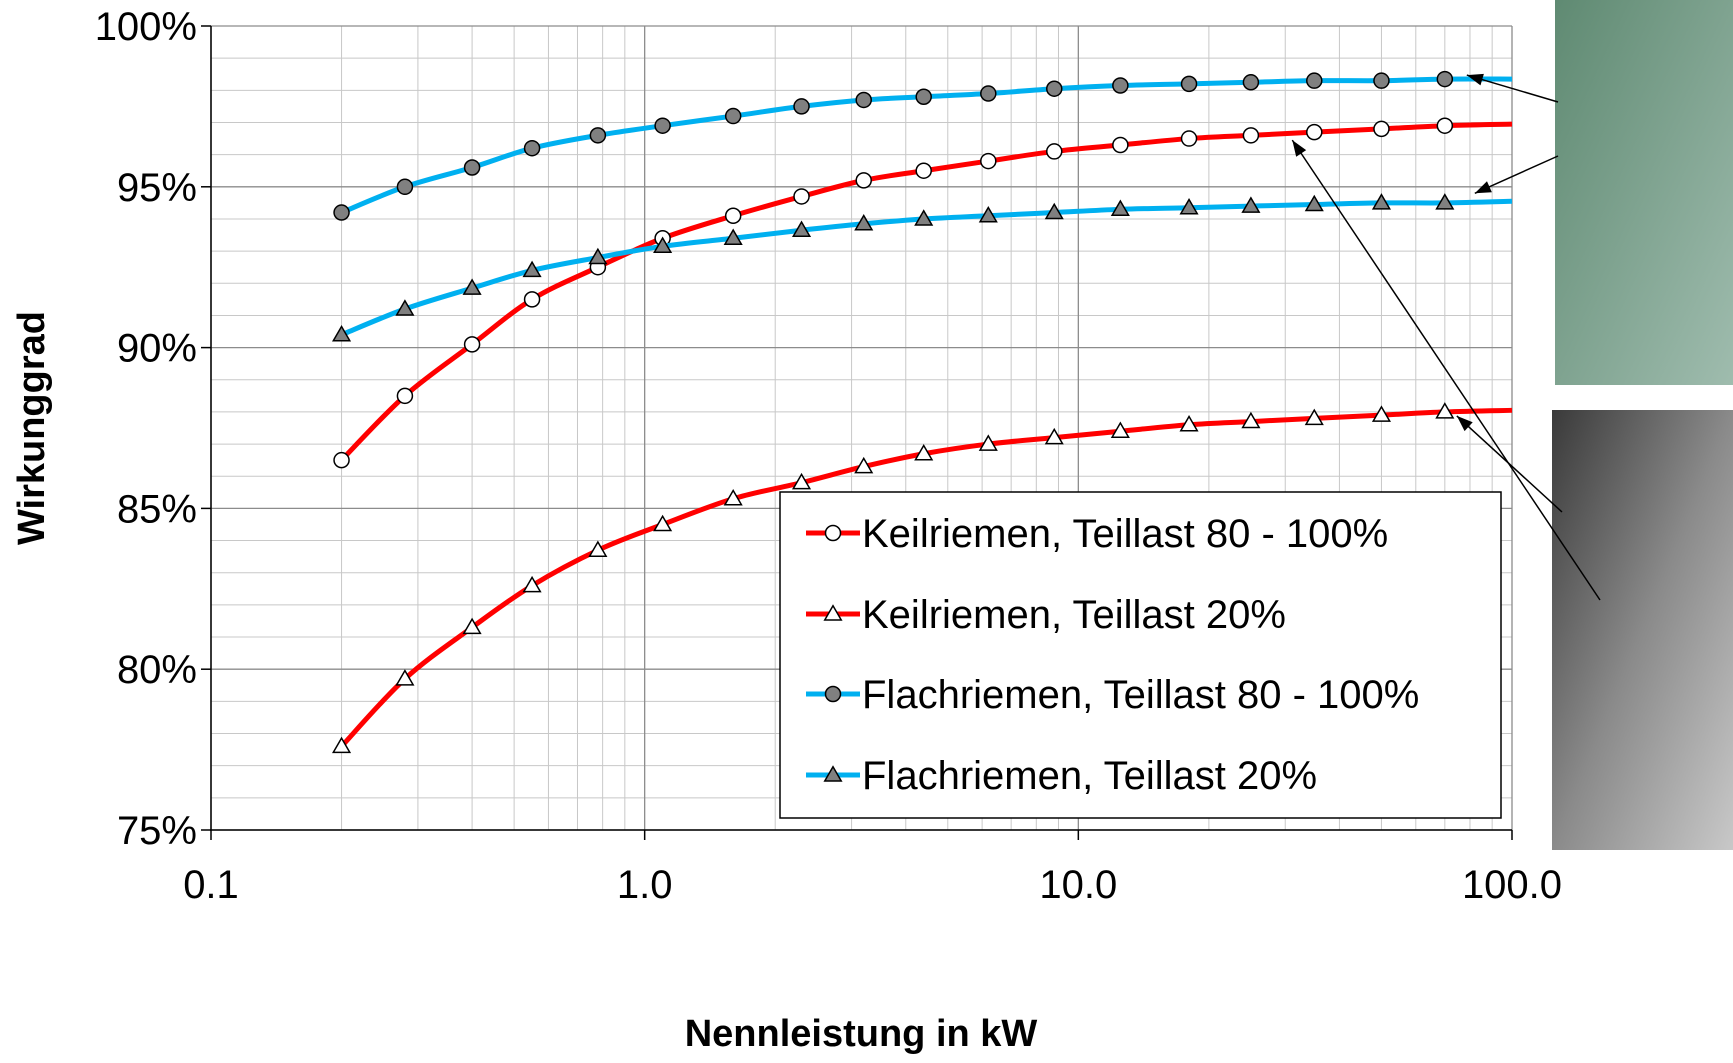 The height and width of the screenshot is (1063, 1733). What do you see at coordinates (1512, 885) in the screenshot?
I see `x-tick-label: 100.0` at bounding box center [1512, 885].